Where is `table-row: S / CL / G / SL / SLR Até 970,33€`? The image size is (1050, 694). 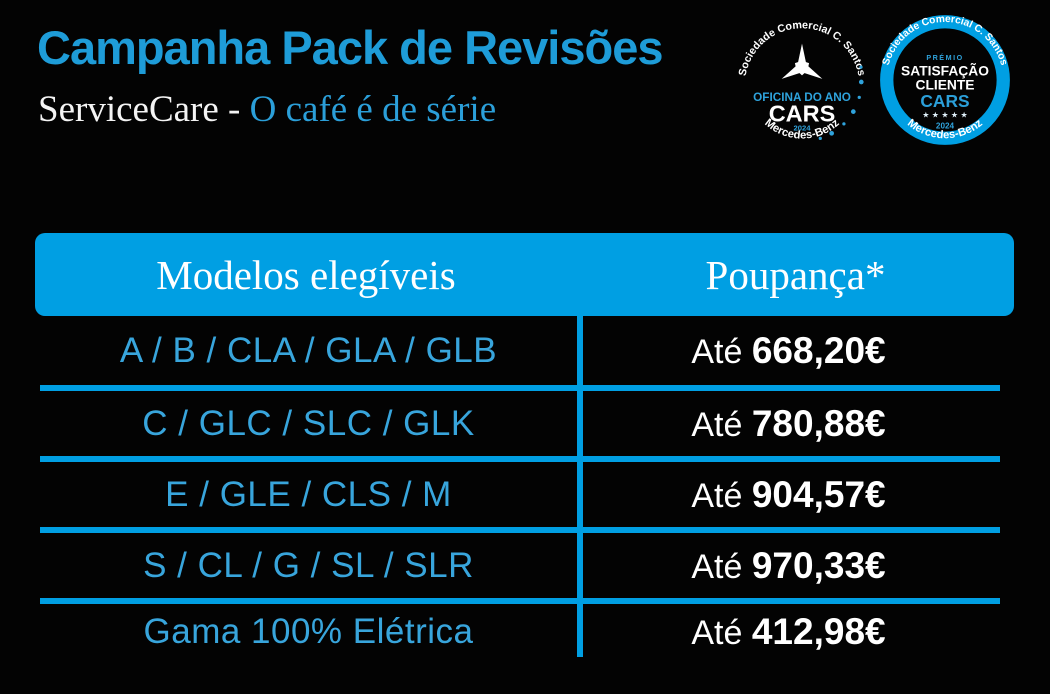
table-row: S / CL / G / SL / SLR Até 970,33€ is located at coordinates (520, 565).